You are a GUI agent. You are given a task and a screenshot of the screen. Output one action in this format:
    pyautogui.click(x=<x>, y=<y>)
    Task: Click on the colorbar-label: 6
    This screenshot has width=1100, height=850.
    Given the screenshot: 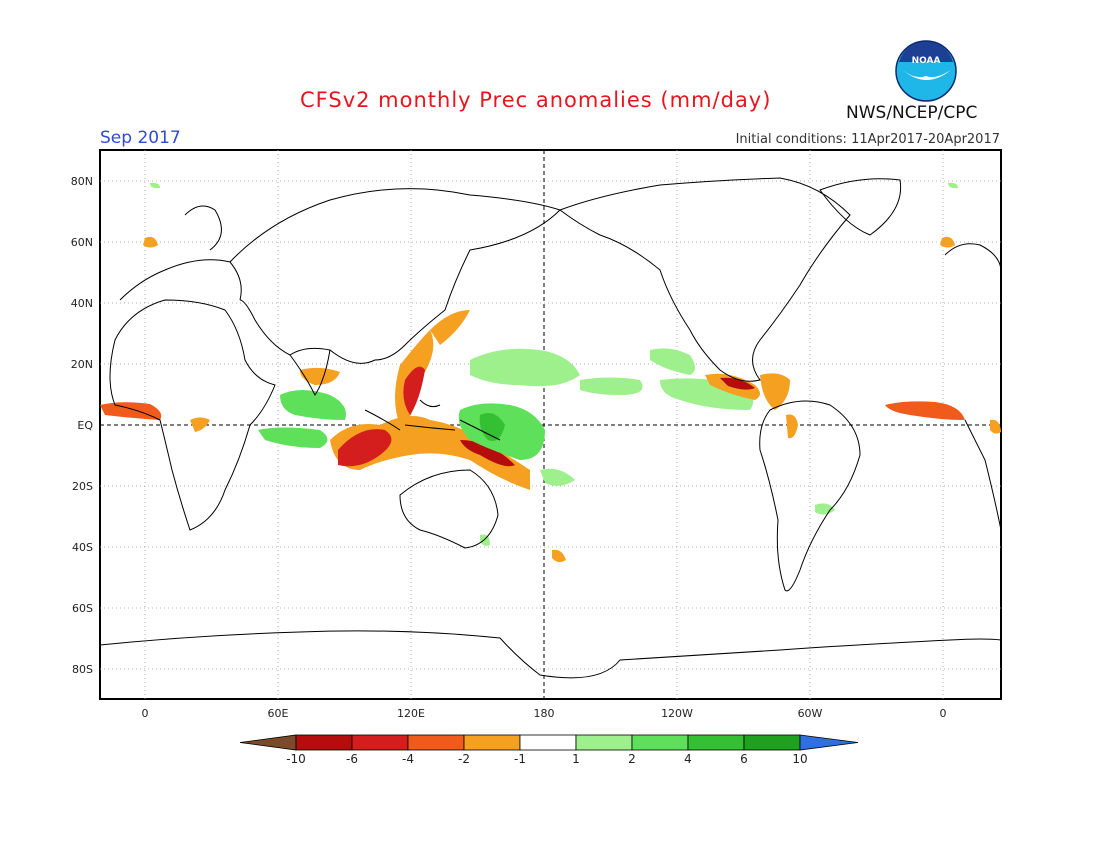 What is the action you would take?
    pyautogui.click(x=744, y=759)
    